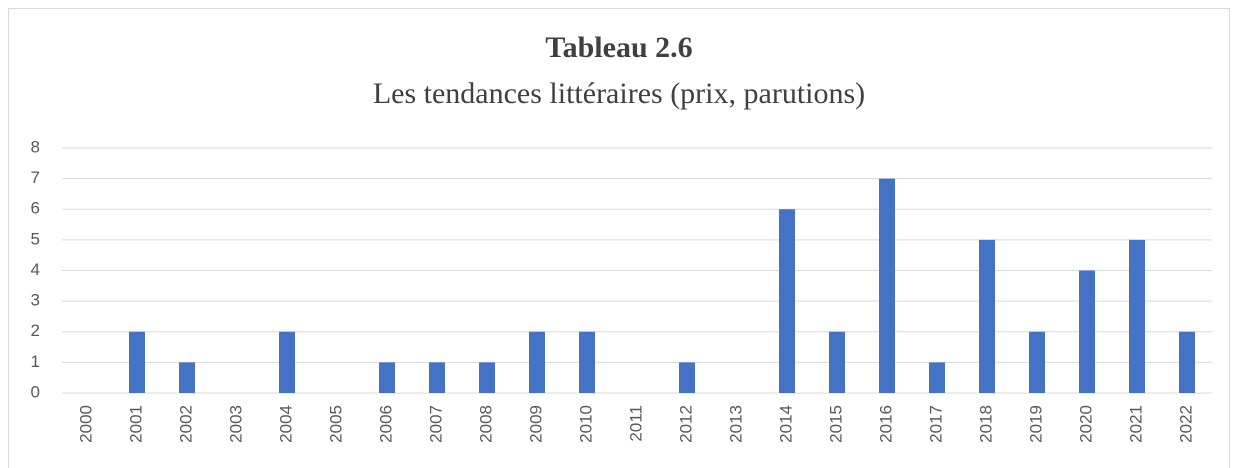 This screenshot has height=468, width=1238. Describe the element at coordinates (535, 424) in the screenshot. I see `x-tick-label: 2009` at that location.